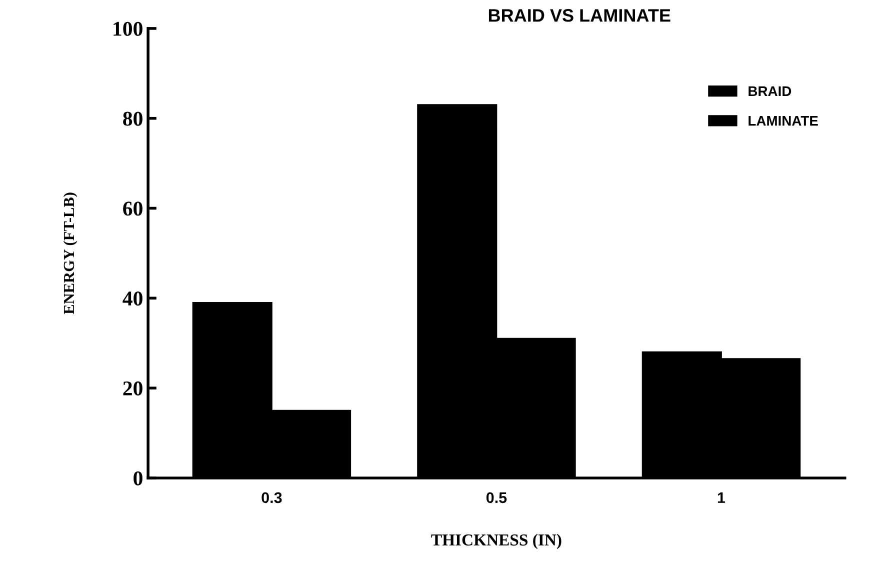 Image resolution: width=871 pixels, height=569 pixels. Describe the element at coordinates (783, 121) in the screenshot. I see `legend-label: LAMINATE` at that location.